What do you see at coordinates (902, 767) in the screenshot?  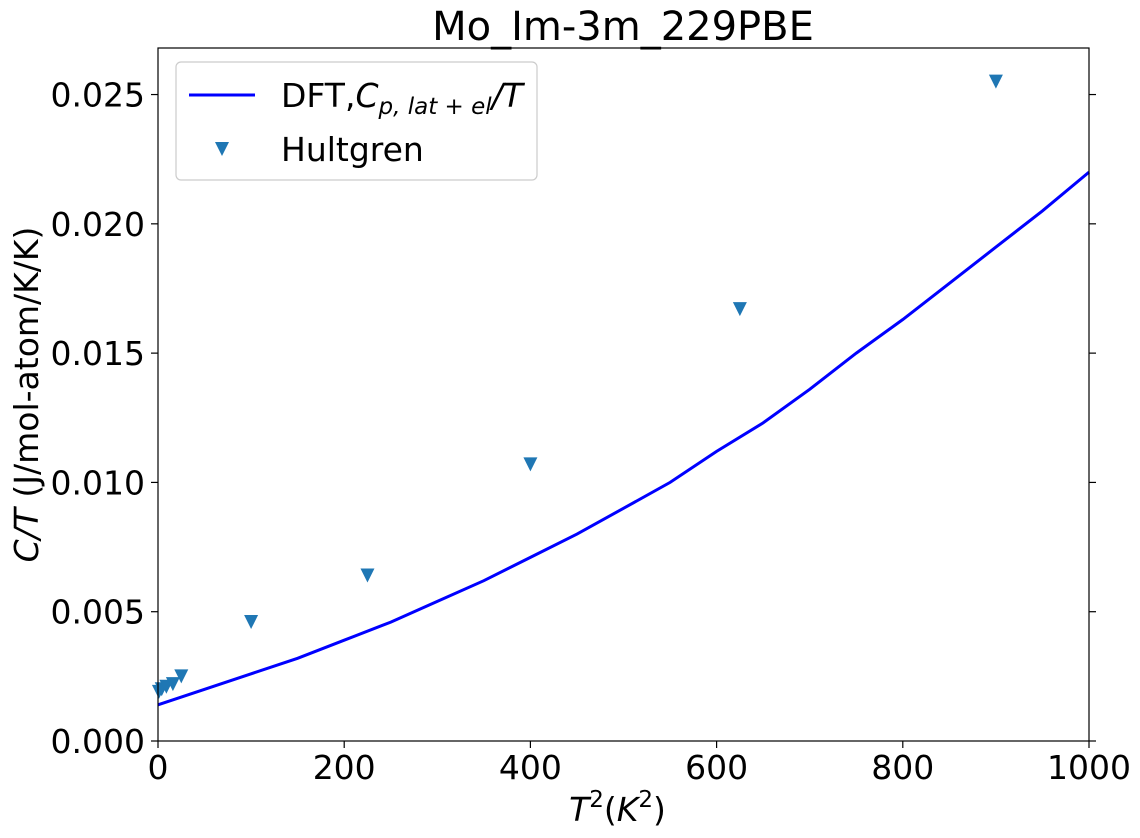 I see `x-tick-label: 800` at bounding box center [902, 767].